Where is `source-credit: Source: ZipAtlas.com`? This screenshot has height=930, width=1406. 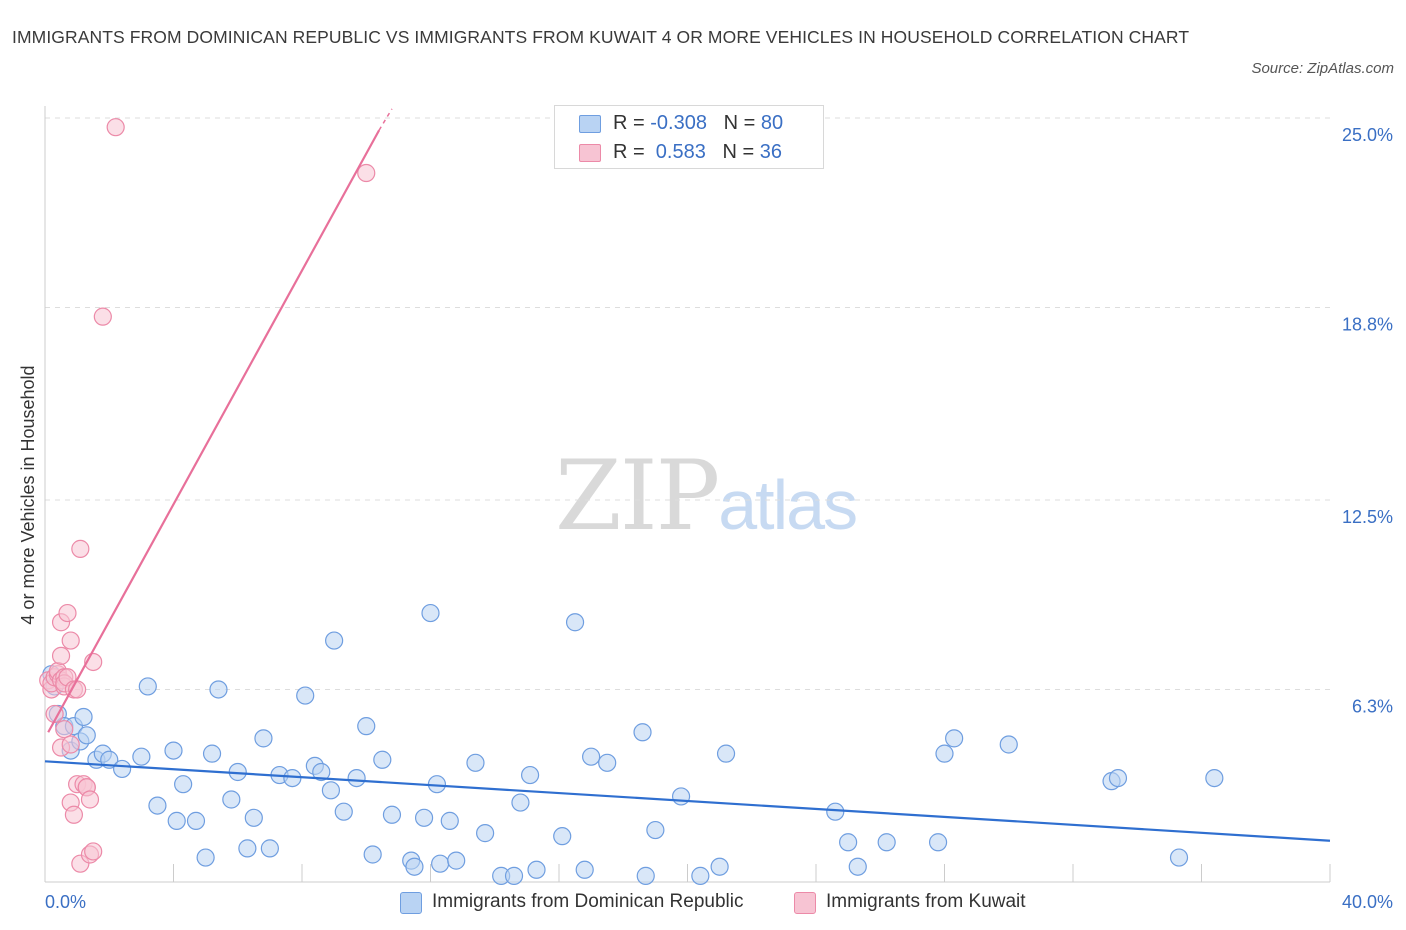
source-credit: Source: ZipAtlas.com is located at coordinates (1322, 68).